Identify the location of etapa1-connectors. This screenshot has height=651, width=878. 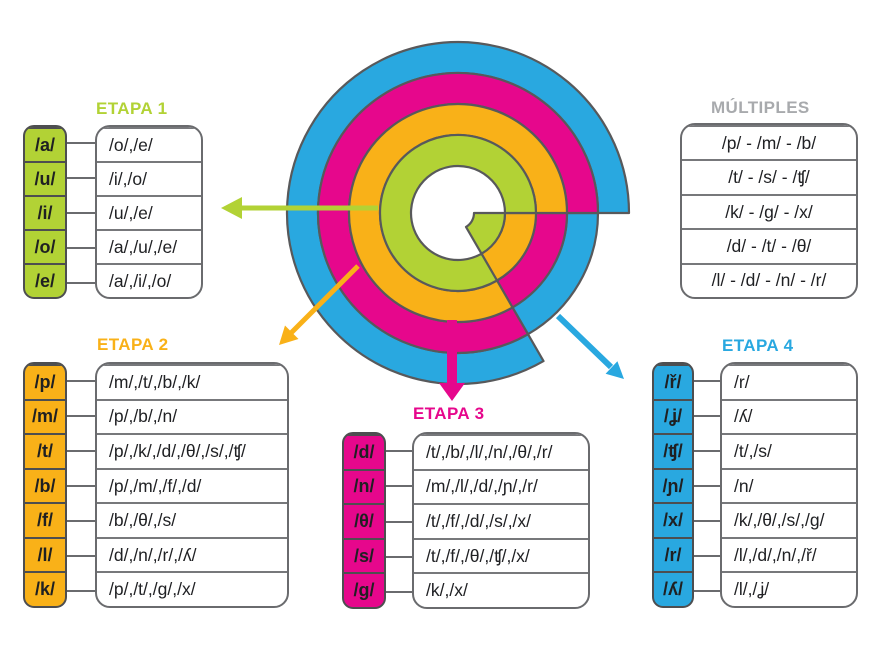
(81, 212).